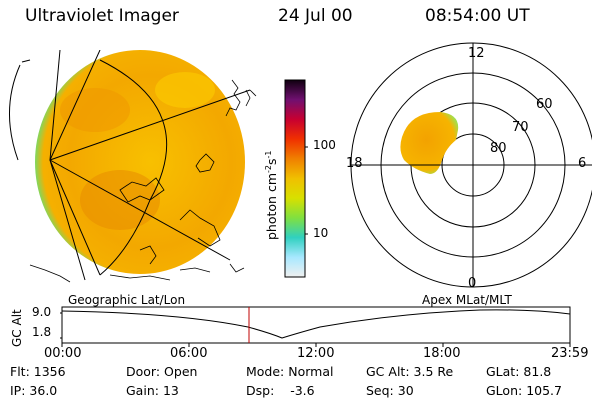  I want to click on colorbar-tick-10: 10, so click(321, 233).